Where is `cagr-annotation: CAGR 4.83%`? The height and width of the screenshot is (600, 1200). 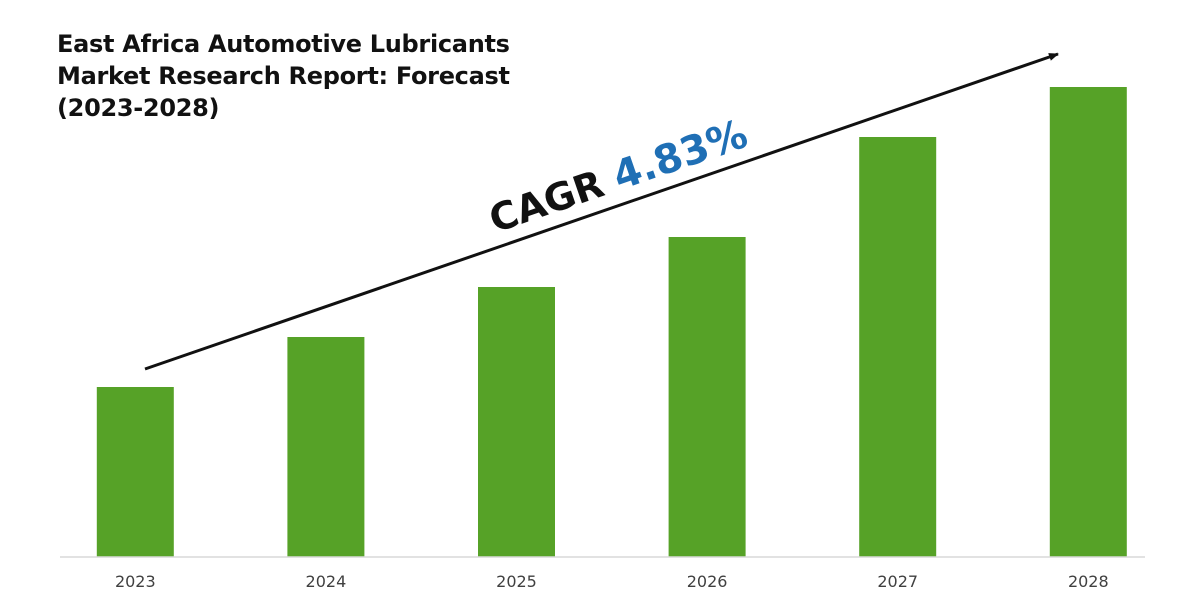 cagr-annotation: CAGR 4.83% is located at coordinates (618, 176).